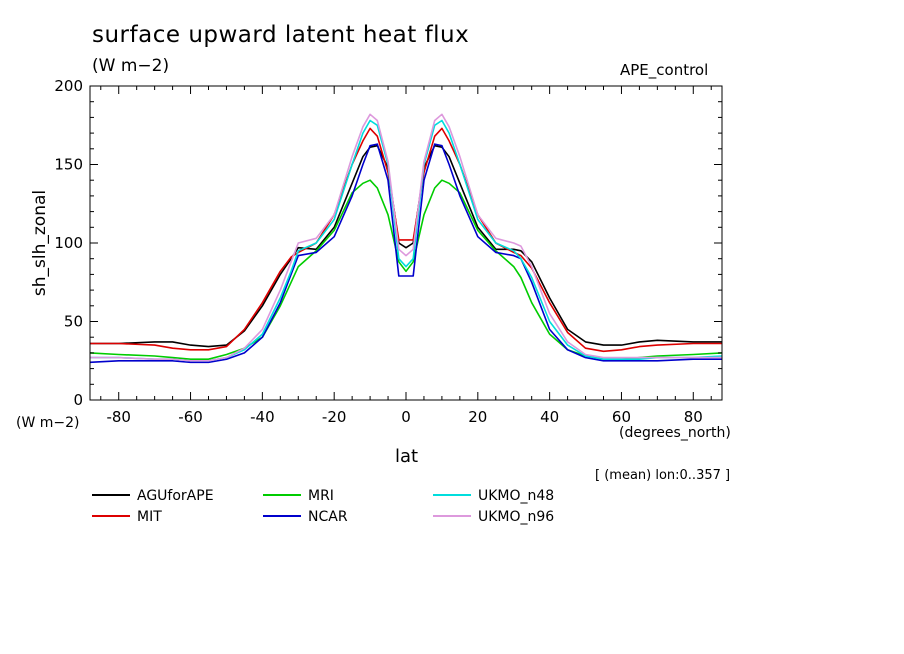 The image size is (904, 654). Describe the element at coordinates (262, 417) in the screenshot. I see `x-tick-label: -40` at that location.